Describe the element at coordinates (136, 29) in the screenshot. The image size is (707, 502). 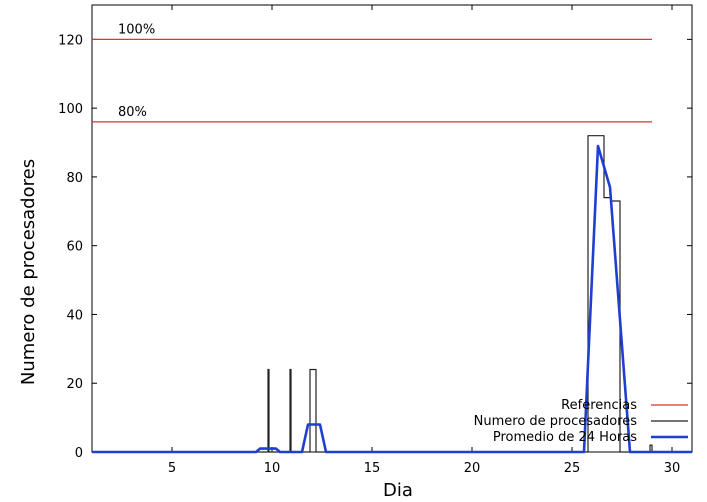
I see `reference-line-label: 100%` at that location.